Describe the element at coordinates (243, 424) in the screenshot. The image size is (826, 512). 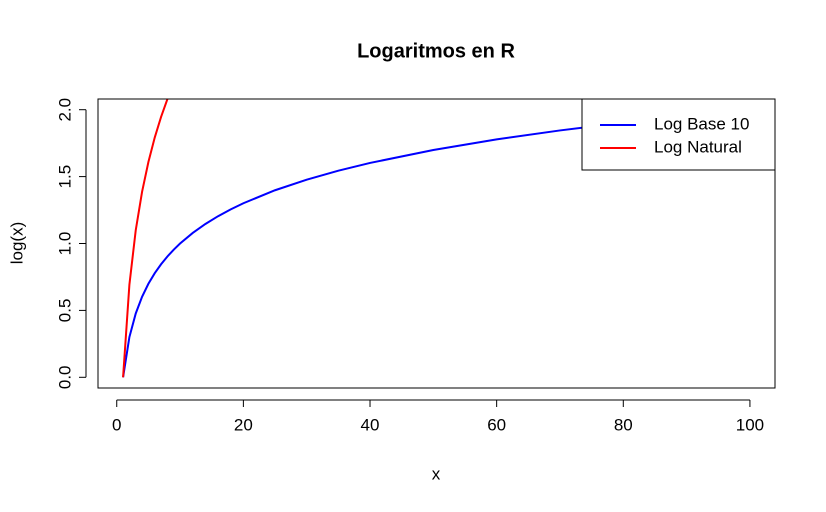
I see `x-tick-label: 20` at that location.